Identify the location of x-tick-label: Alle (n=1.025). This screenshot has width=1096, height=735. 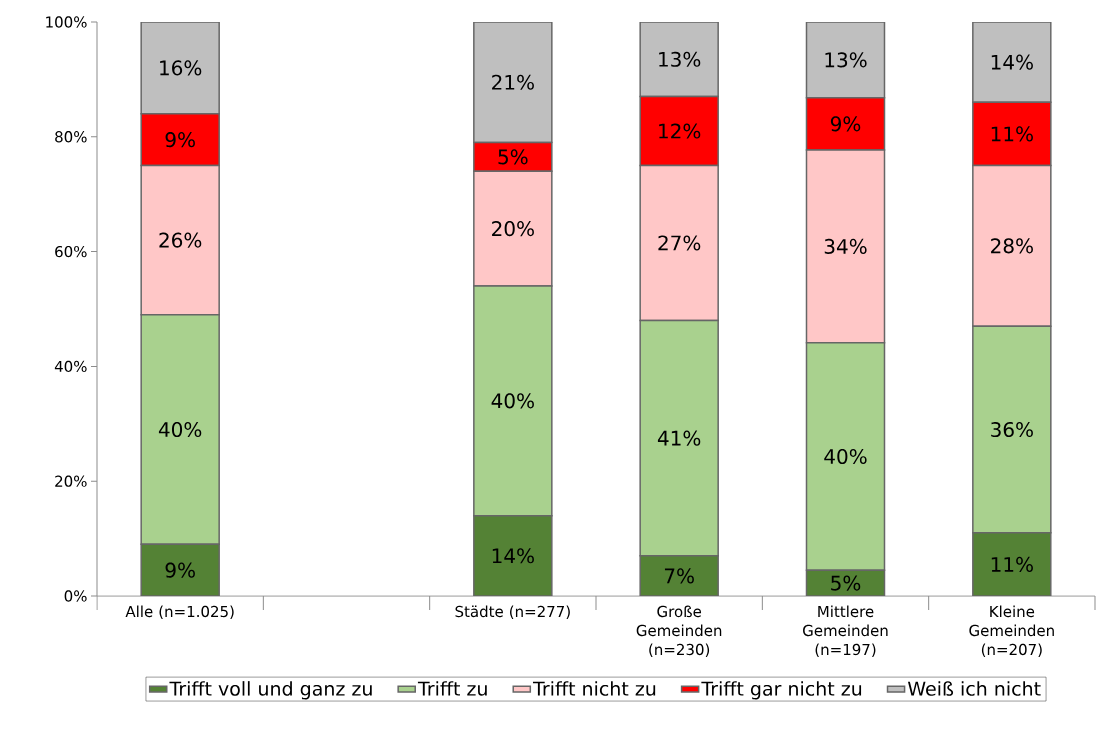
(179, 612).